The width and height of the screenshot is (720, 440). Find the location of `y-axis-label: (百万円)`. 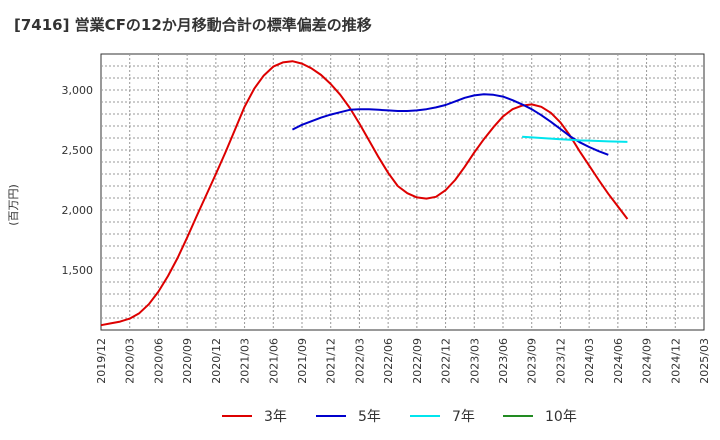

y-axis-label: (百万円) is located at coordinates (13, 205).